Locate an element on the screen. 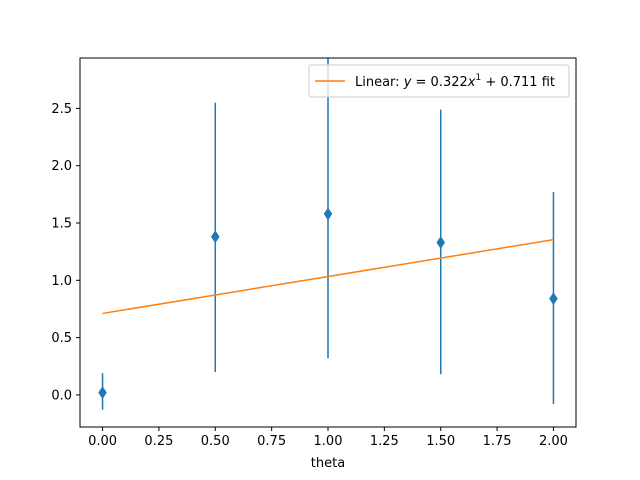  legend-label: Linear: y = 0.322x1 + 0.711 fit is located at coordinates (455, 81).